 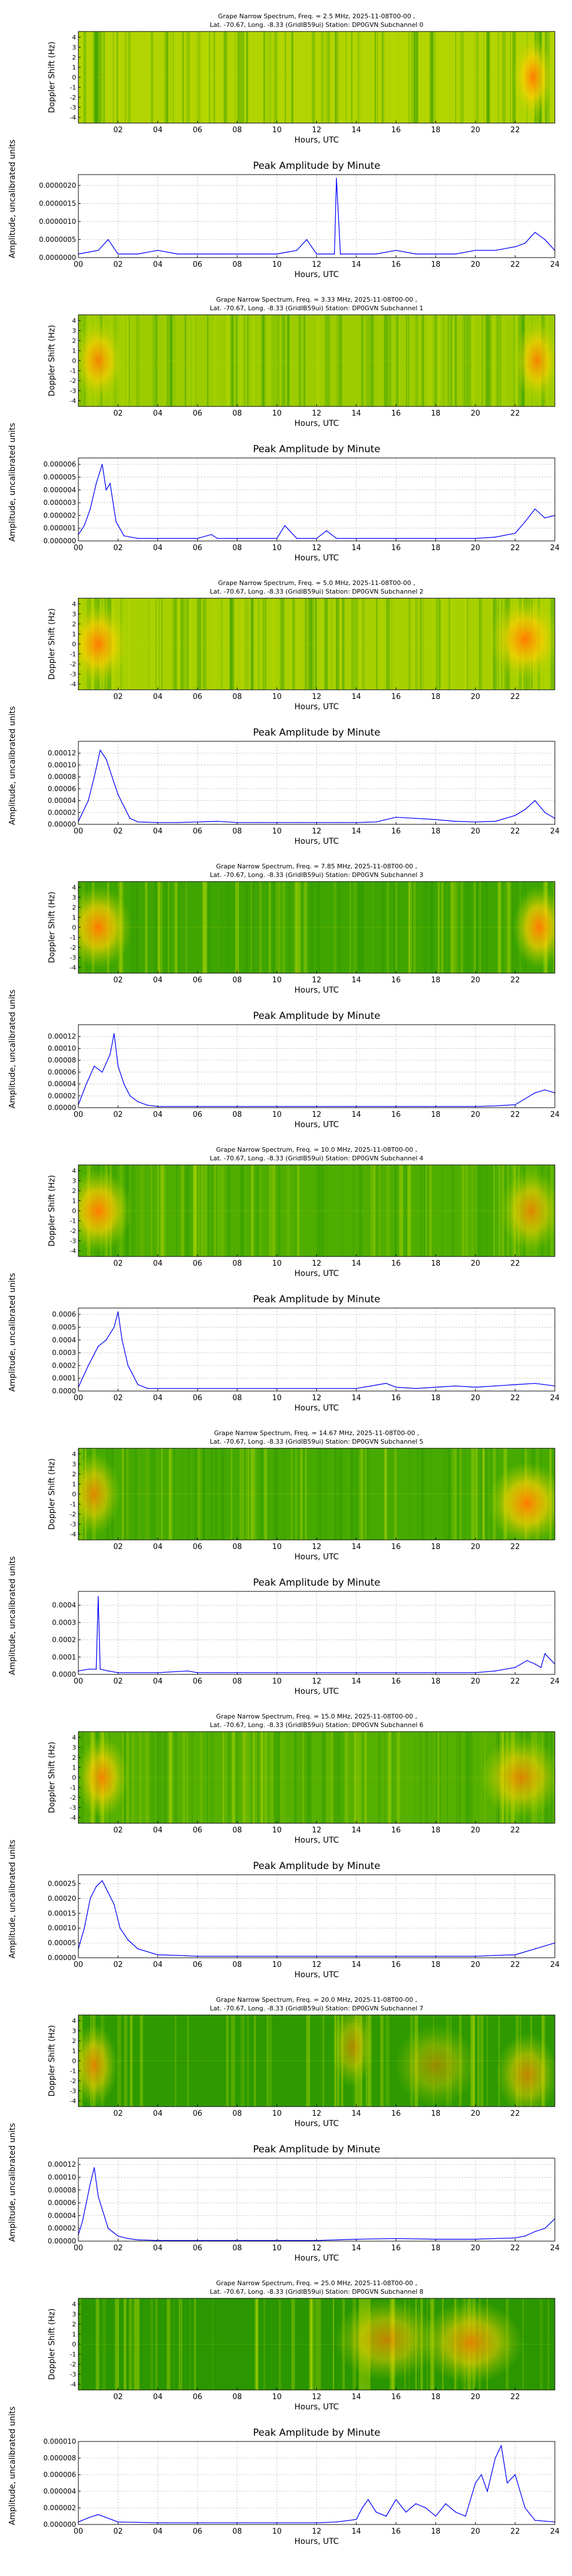 What do you see at coordinates (64, 1340) in the screenshot?
I see `amplitude-ytick-label: 0.0004` at bounding box center [64, 1340].